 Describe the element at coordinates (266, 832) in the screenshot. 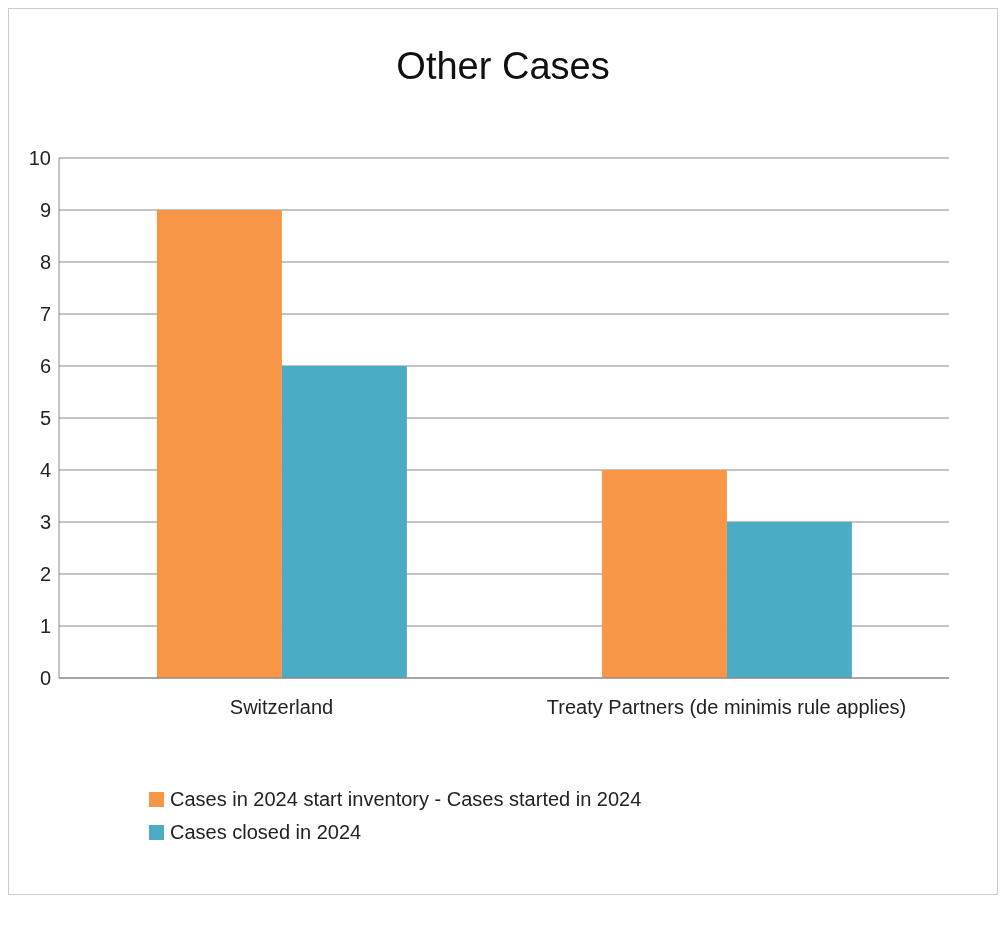

I see `legend-label: Cases closed in 2024` at that location.